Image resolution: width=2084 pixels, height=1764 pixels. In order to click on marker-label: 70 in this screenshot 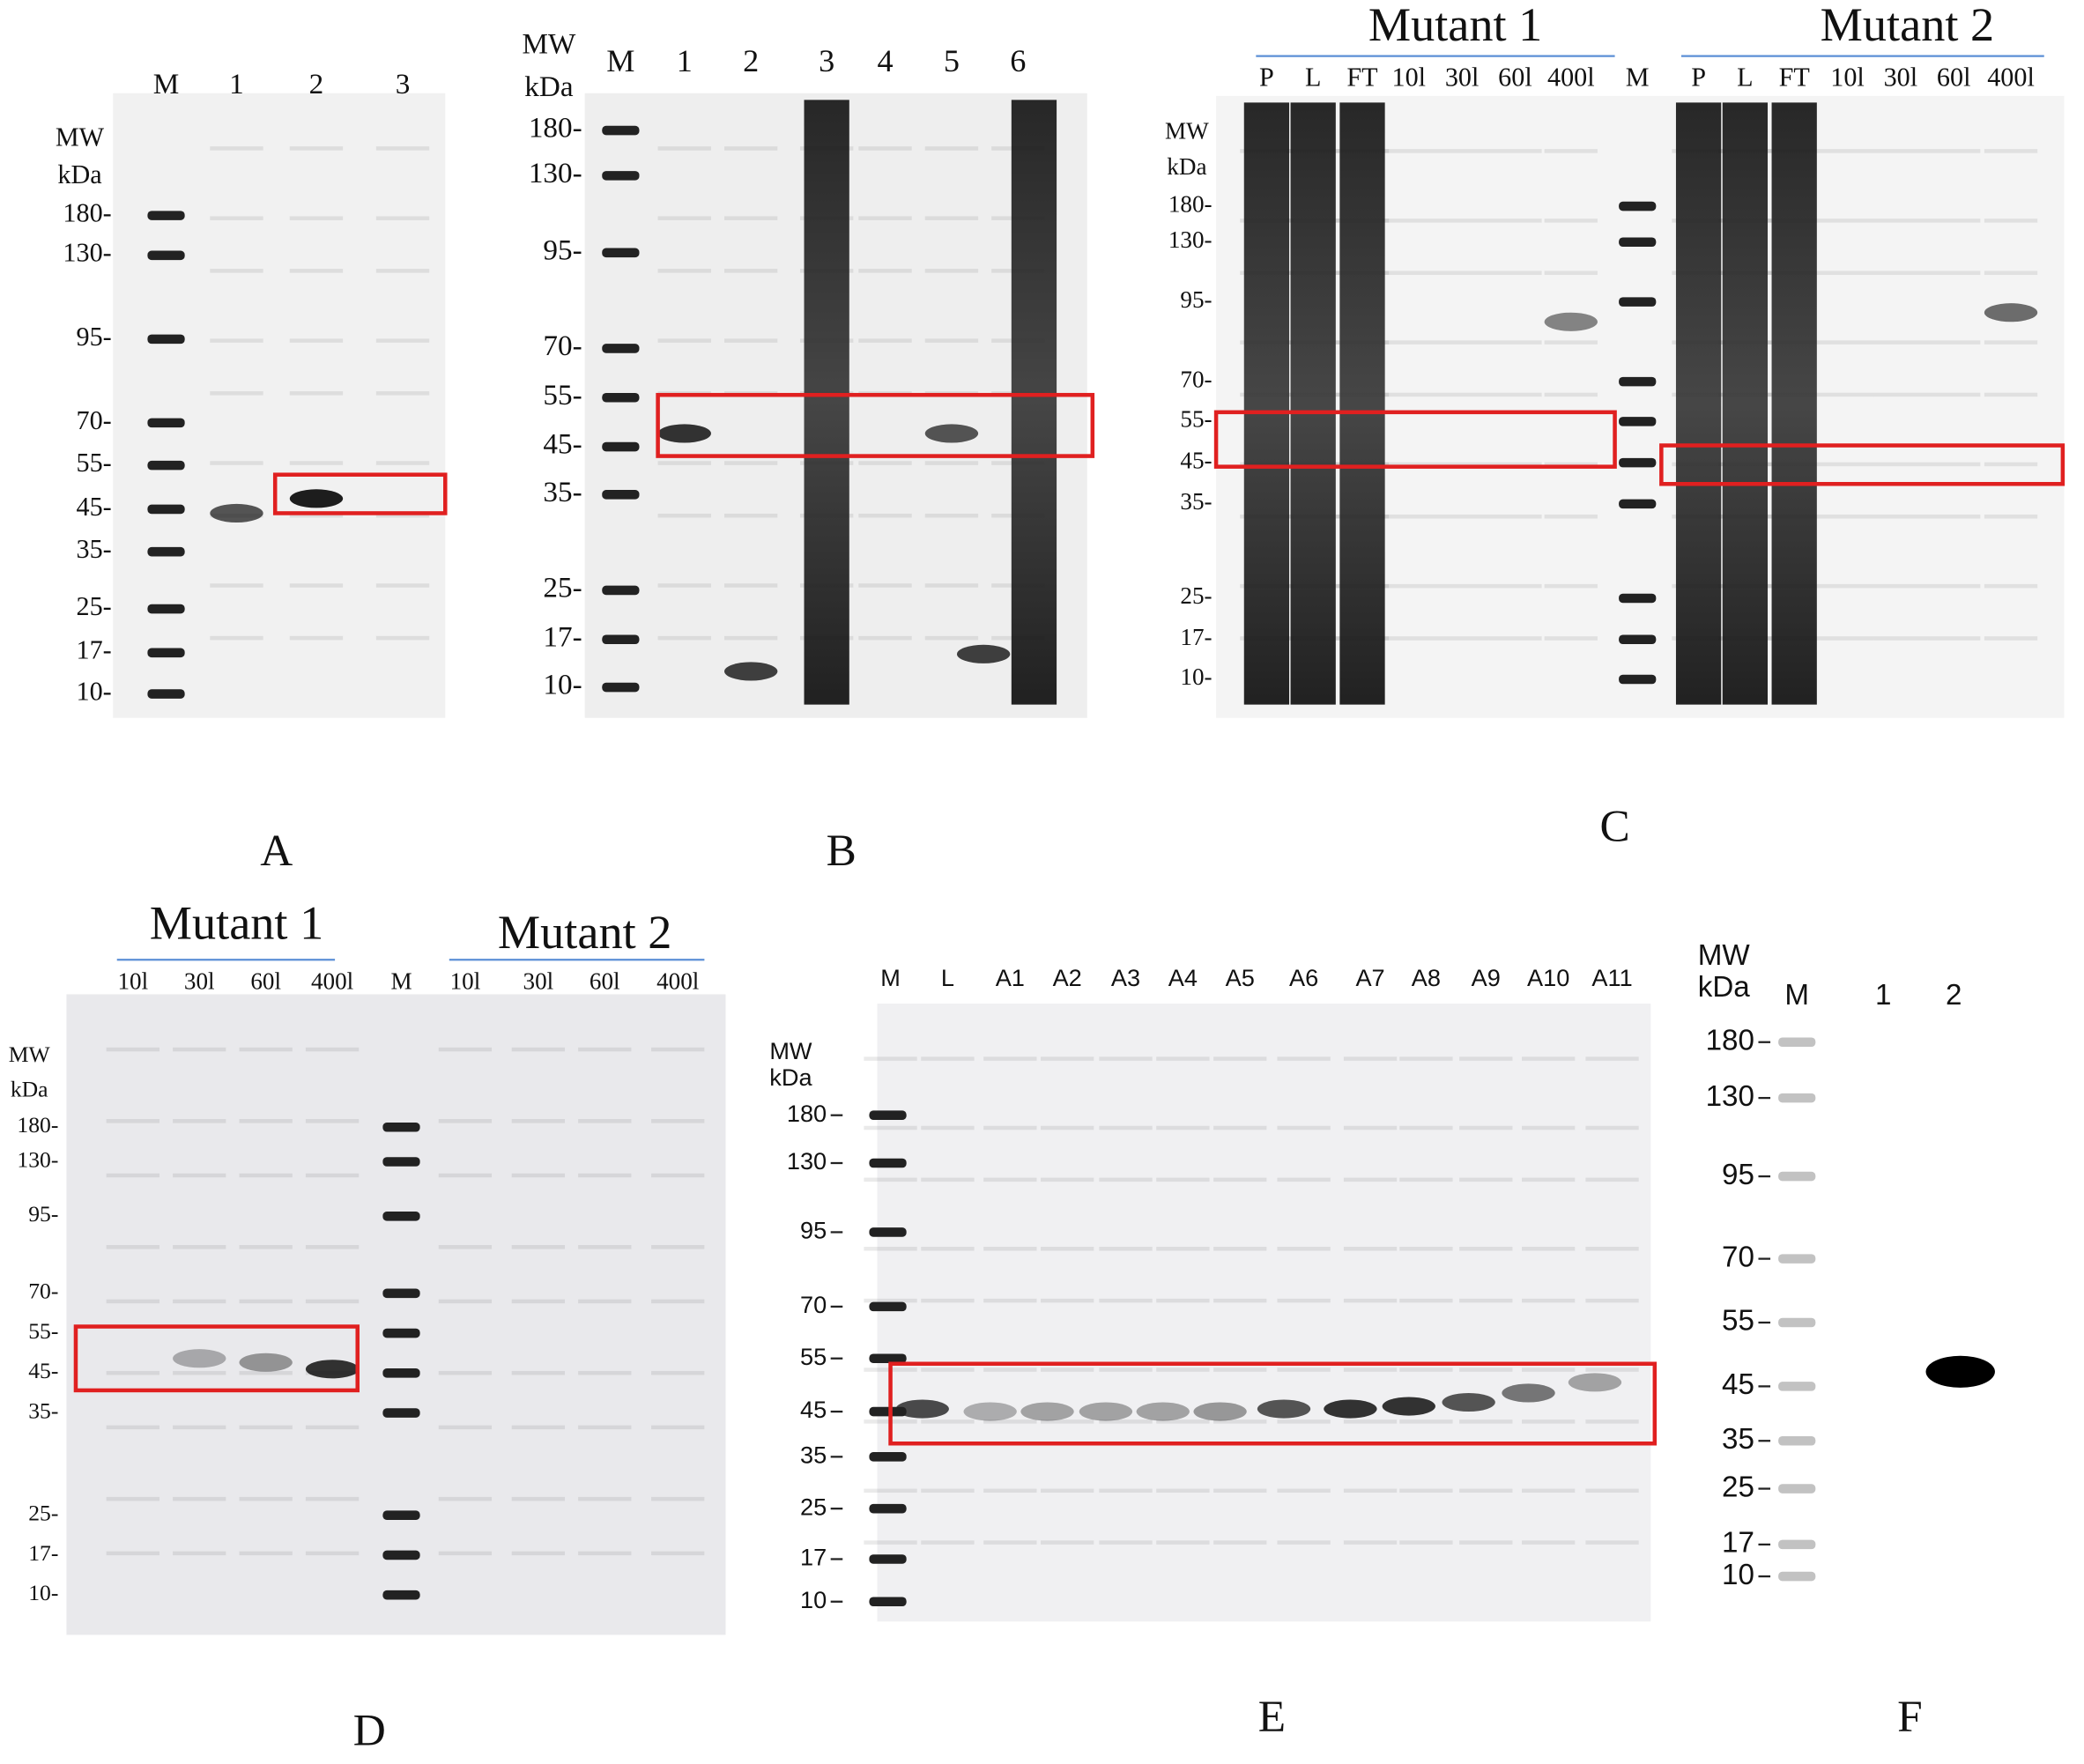, I will do `click(813, 1304)`.